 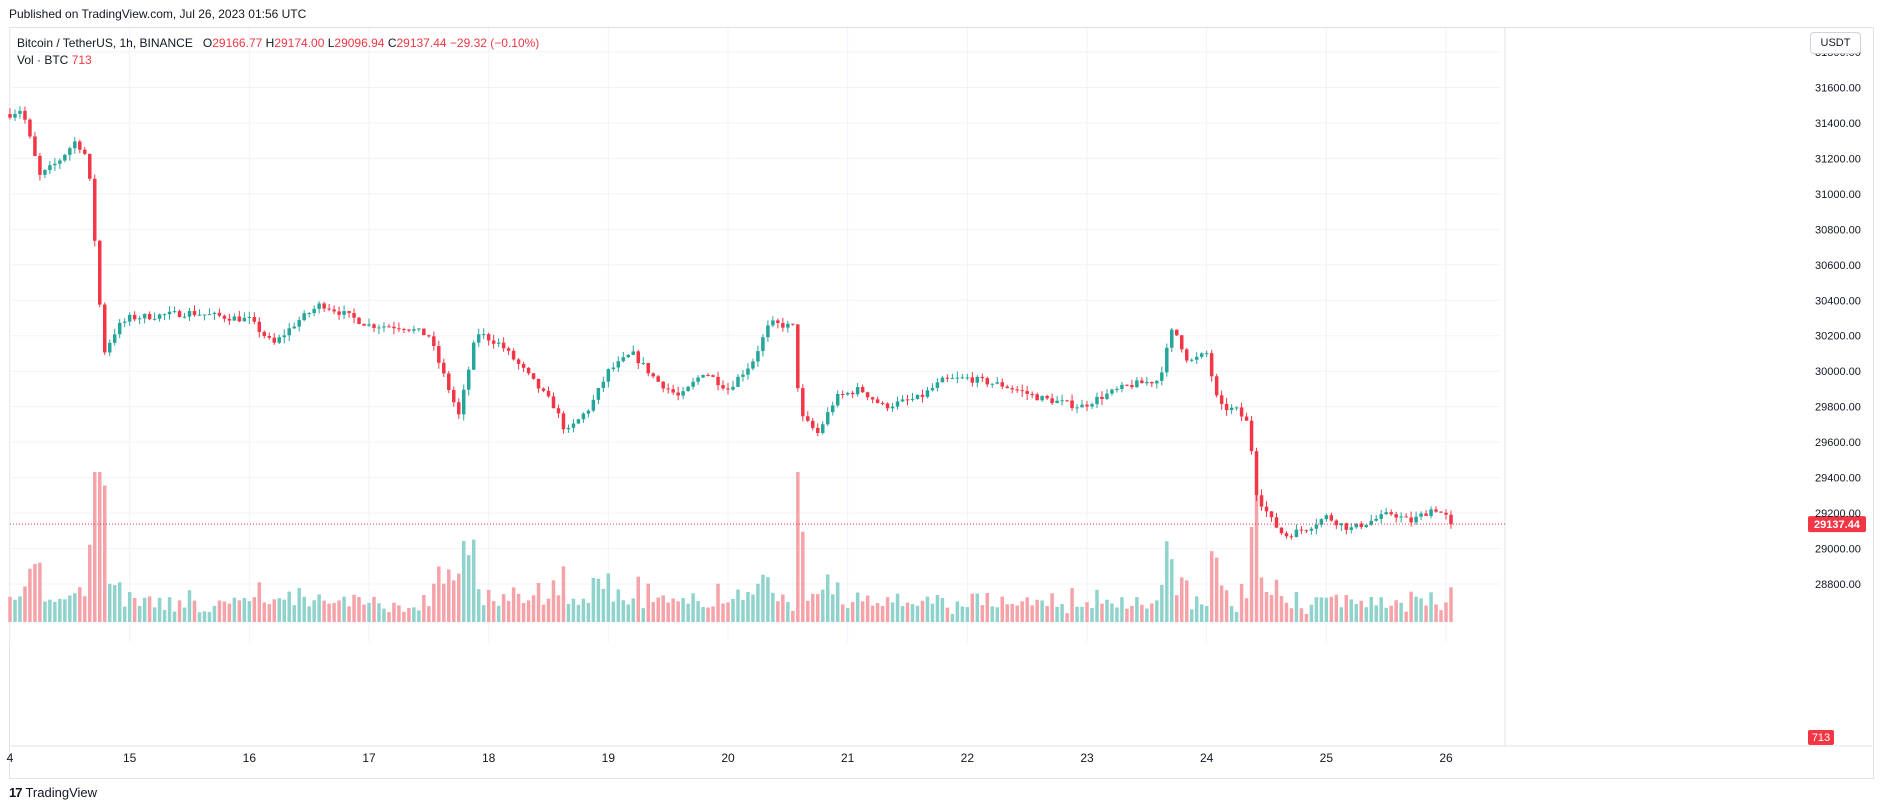 What do you see at coordinates (1835, 43) in the screenshot?
I see `currency-button: USDT` at bounding box center [1835, 43].